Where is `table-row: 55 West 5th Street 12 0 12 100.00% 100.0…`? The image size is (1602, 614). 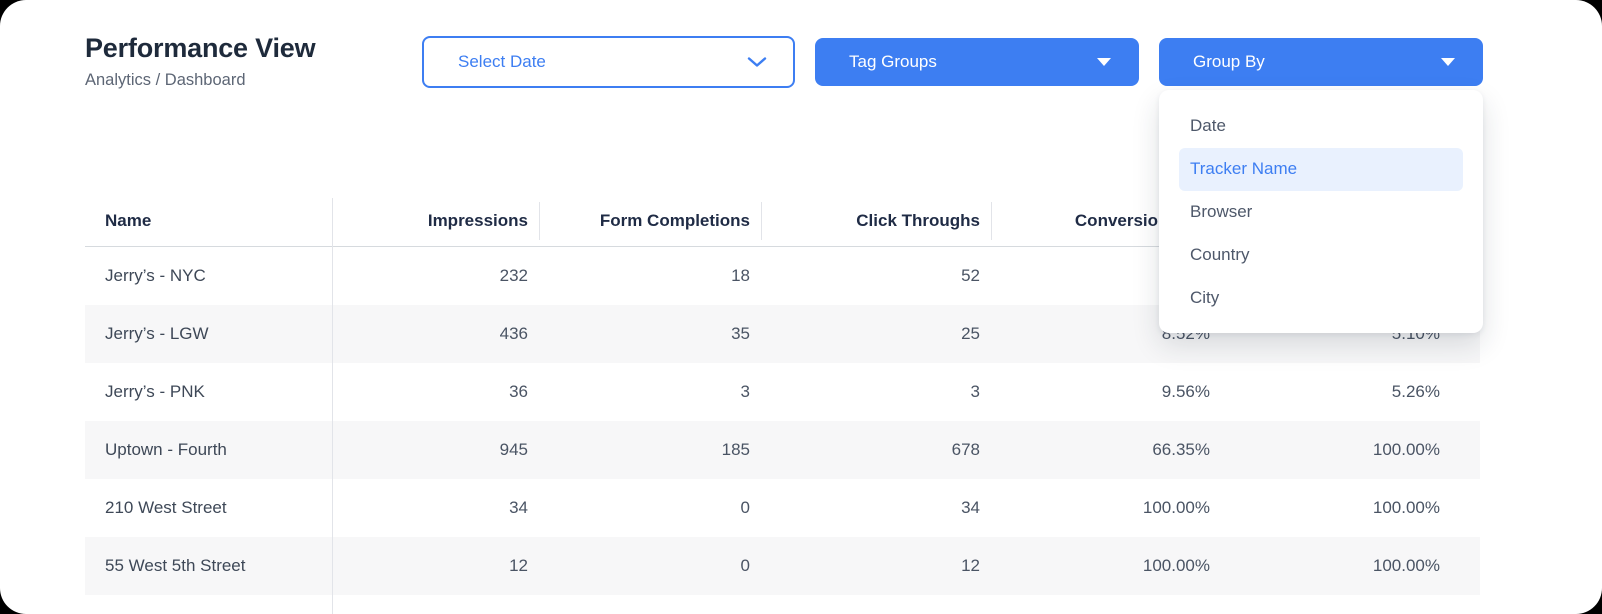
table-row: 55 West 5th Street 12 0 12 100.00% 100.0… is located at coordinates (782, 566).